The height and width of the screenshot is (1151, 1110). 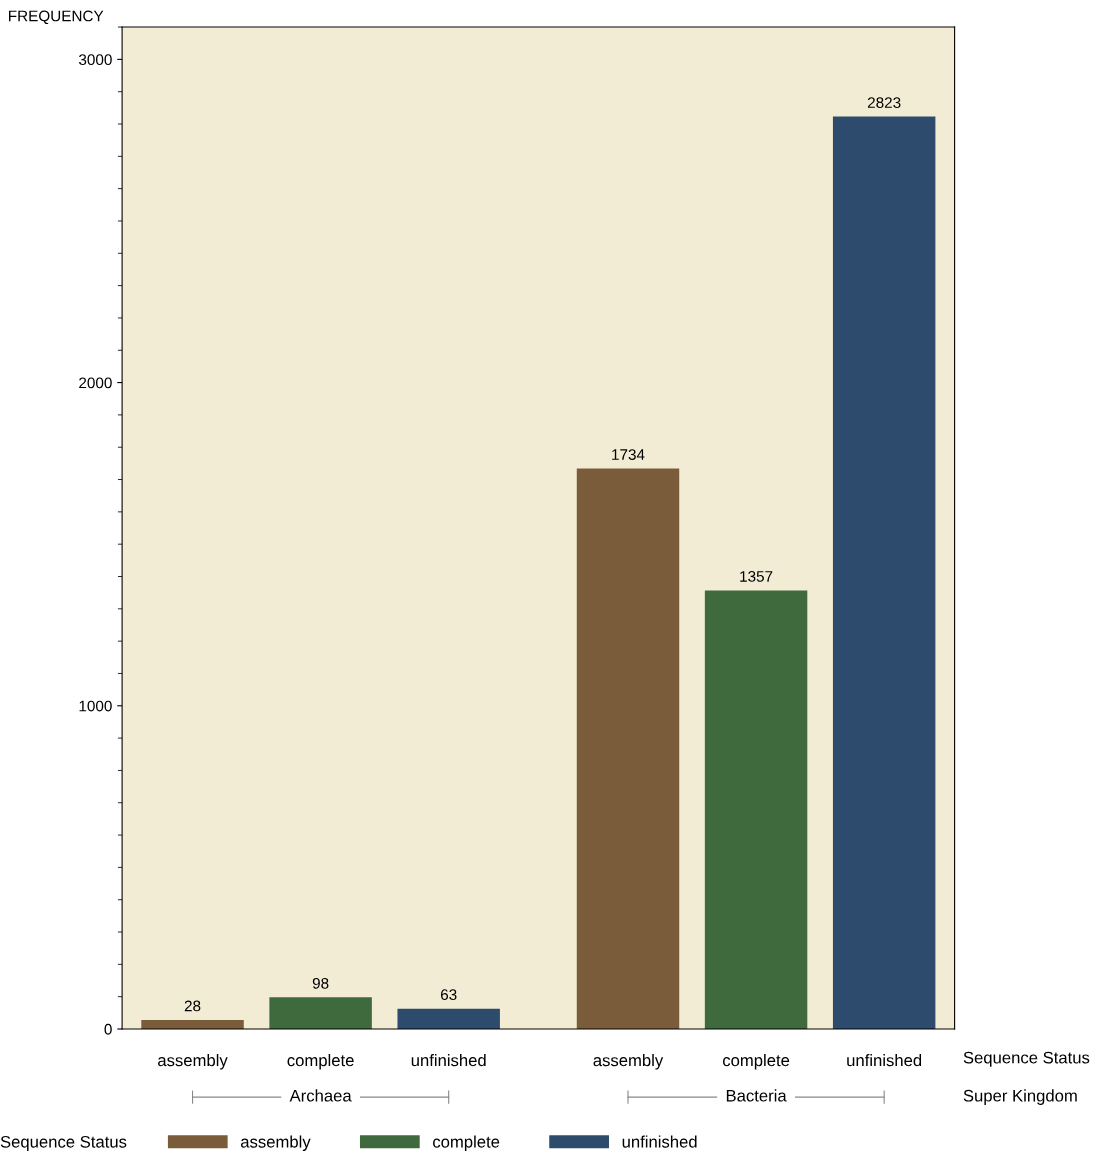 I want to click on data-label: 2823, so click(x=884, y=102).